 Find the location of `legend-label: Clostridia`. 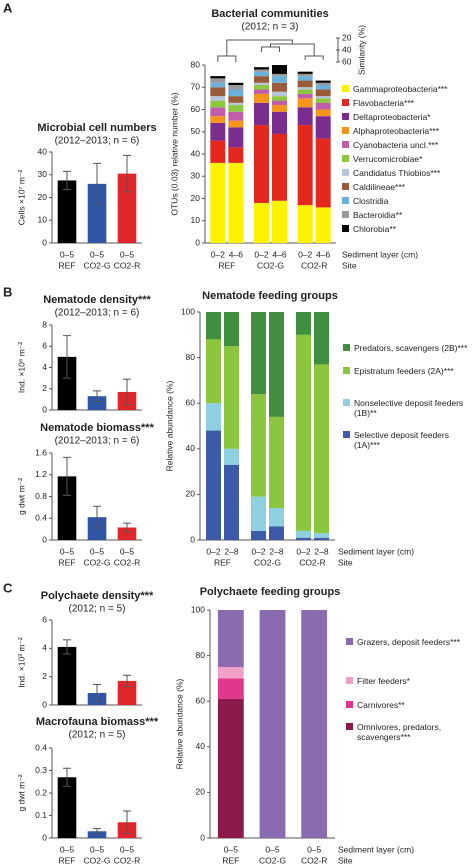

legend-label: Clostridia is located at coordinates (371, 201).